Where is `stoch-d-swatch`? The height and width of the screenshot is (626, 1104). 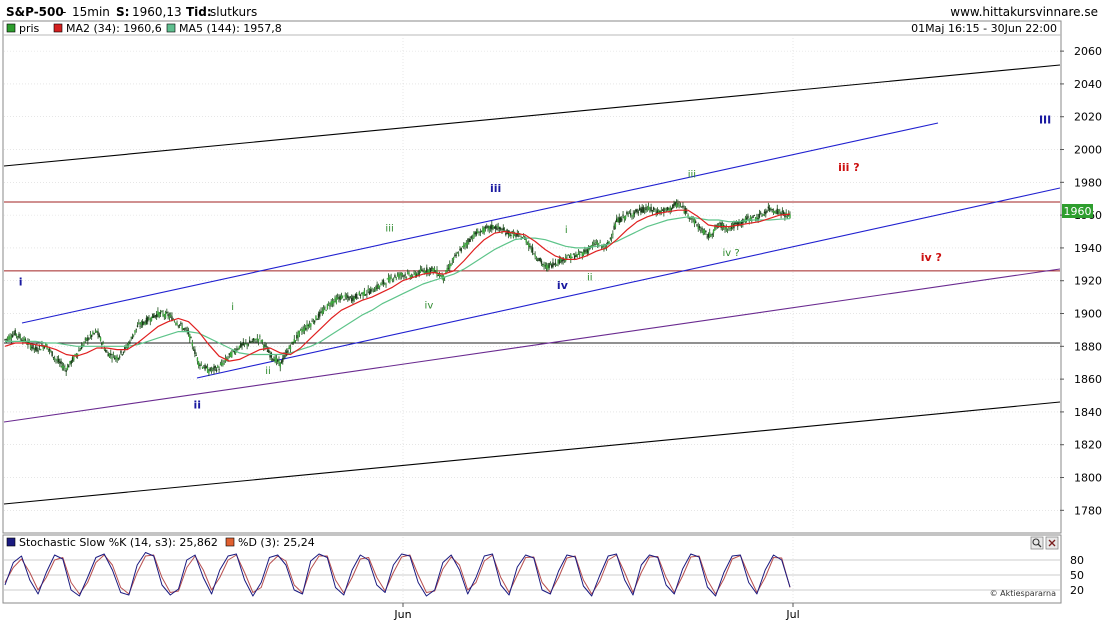
stoch-d-swatch is located at coordinates (230, 542).